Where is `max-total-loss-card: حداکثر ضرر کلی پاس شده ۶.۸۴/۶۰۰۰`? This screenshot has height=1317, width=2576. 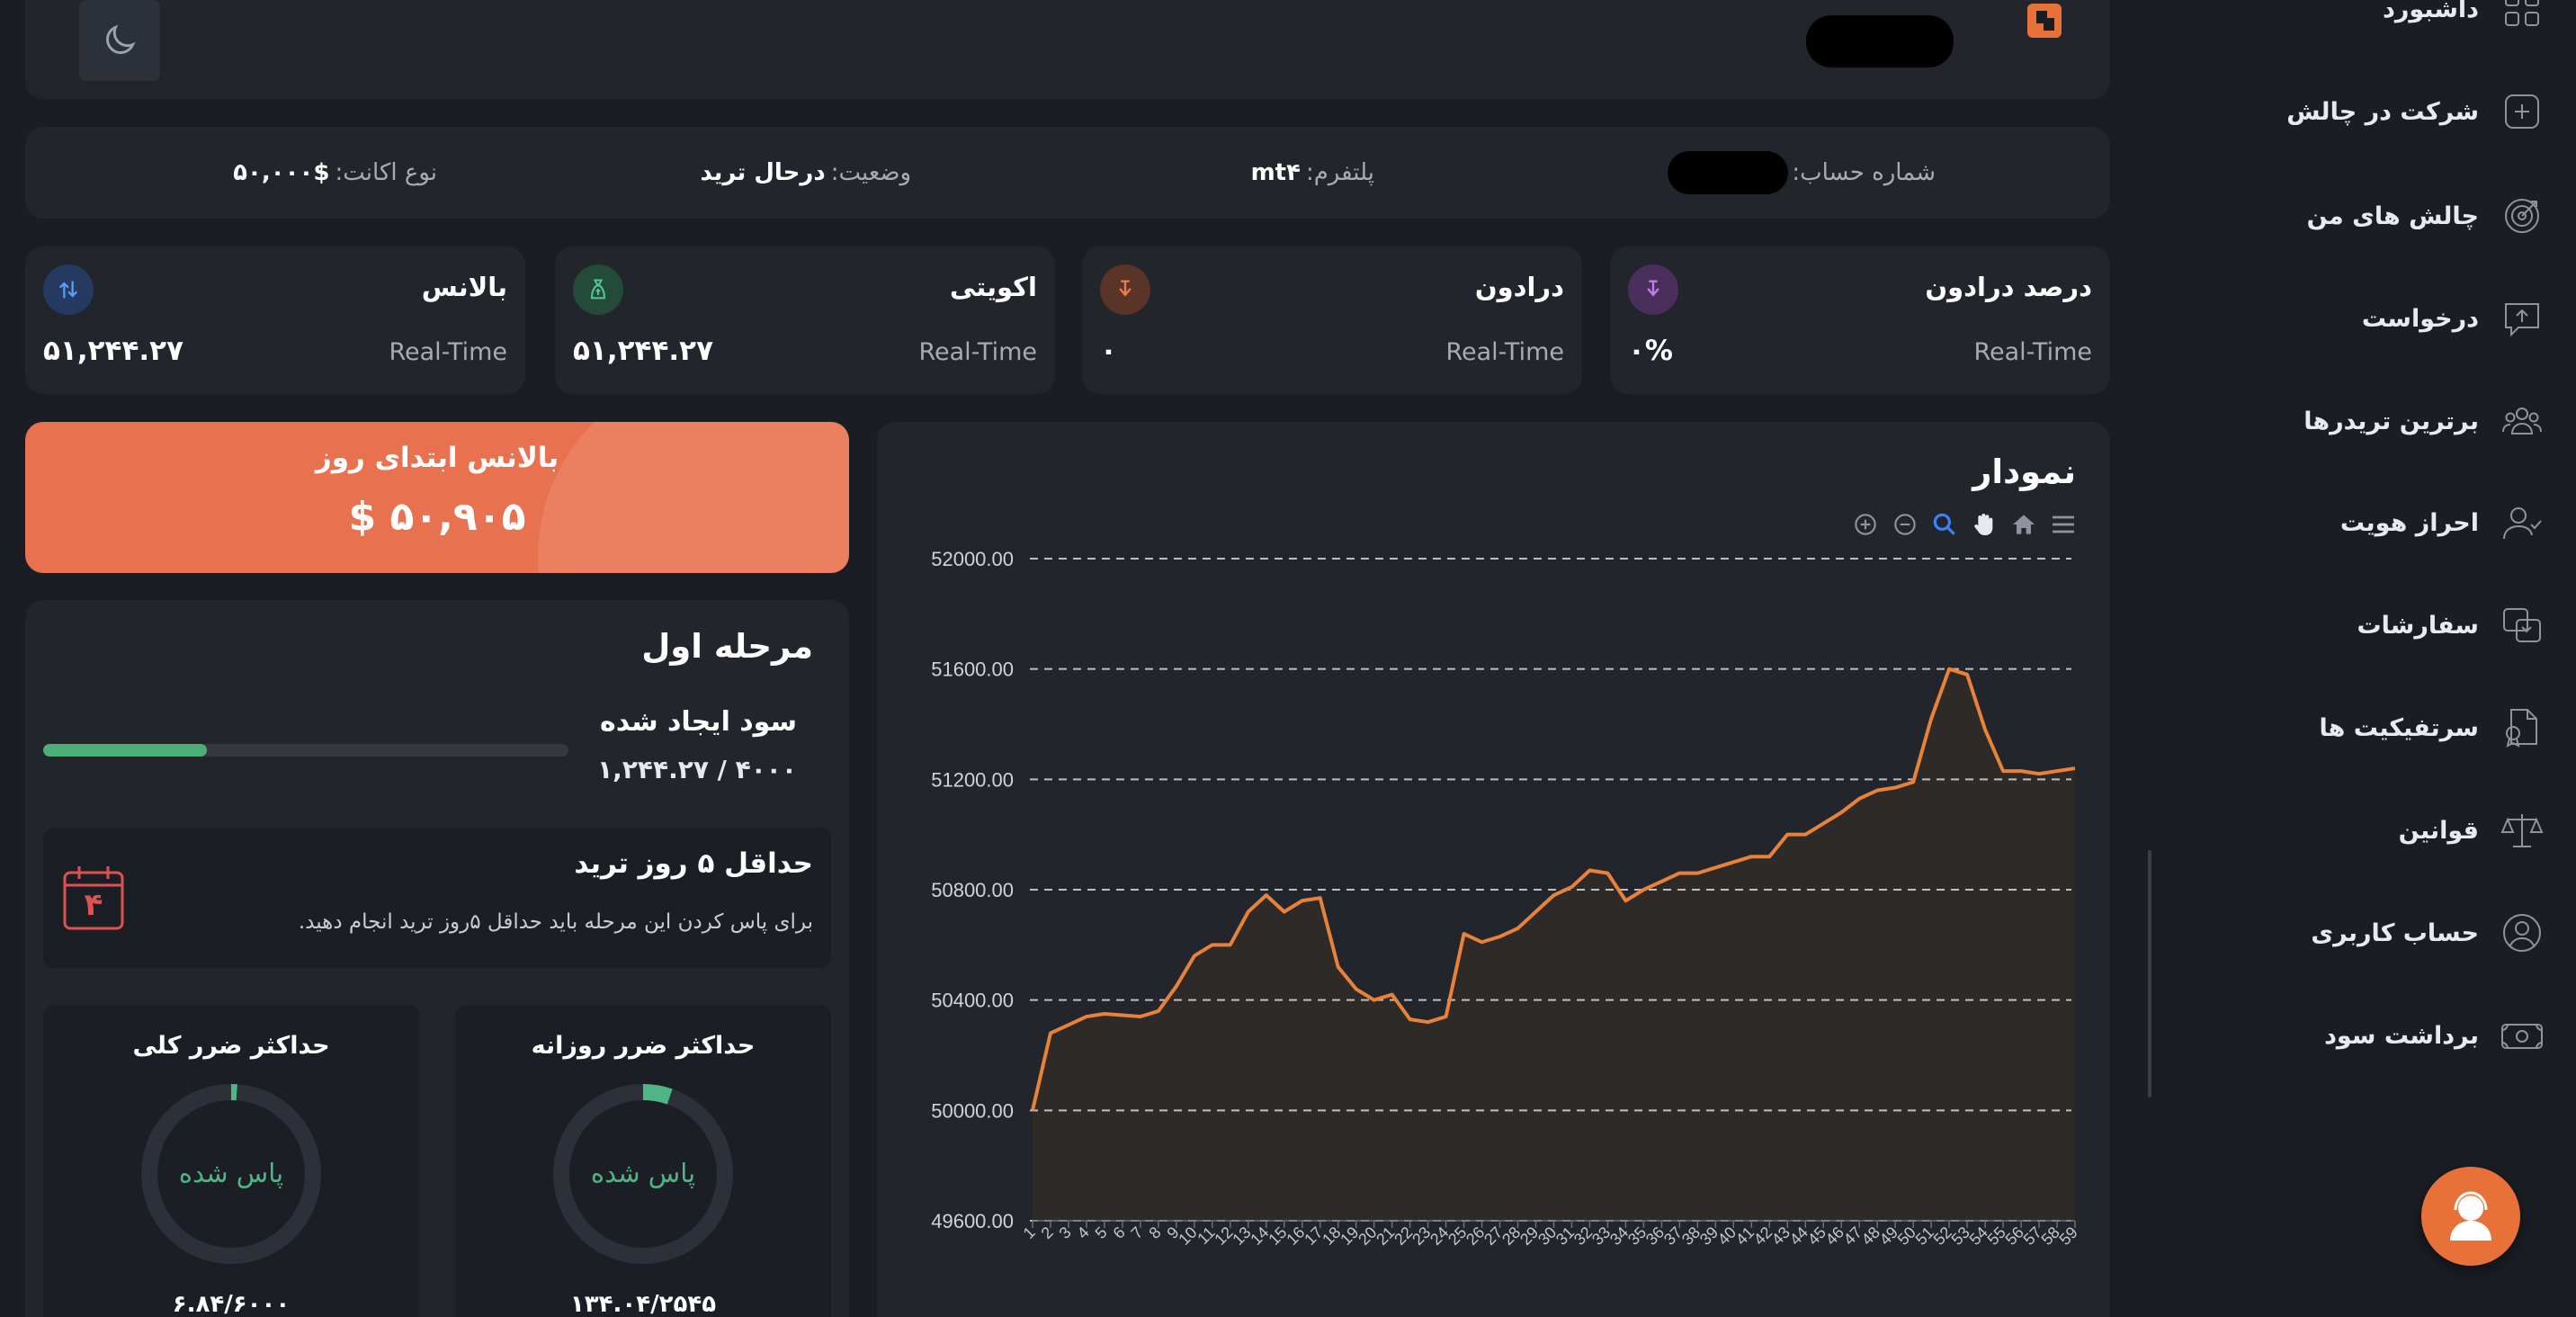 max-total-loss-card: حداکثر ضرر کلی پاس شده ۶.۸۴/۶۰۰۰ is located at coordinates (231, 1161).